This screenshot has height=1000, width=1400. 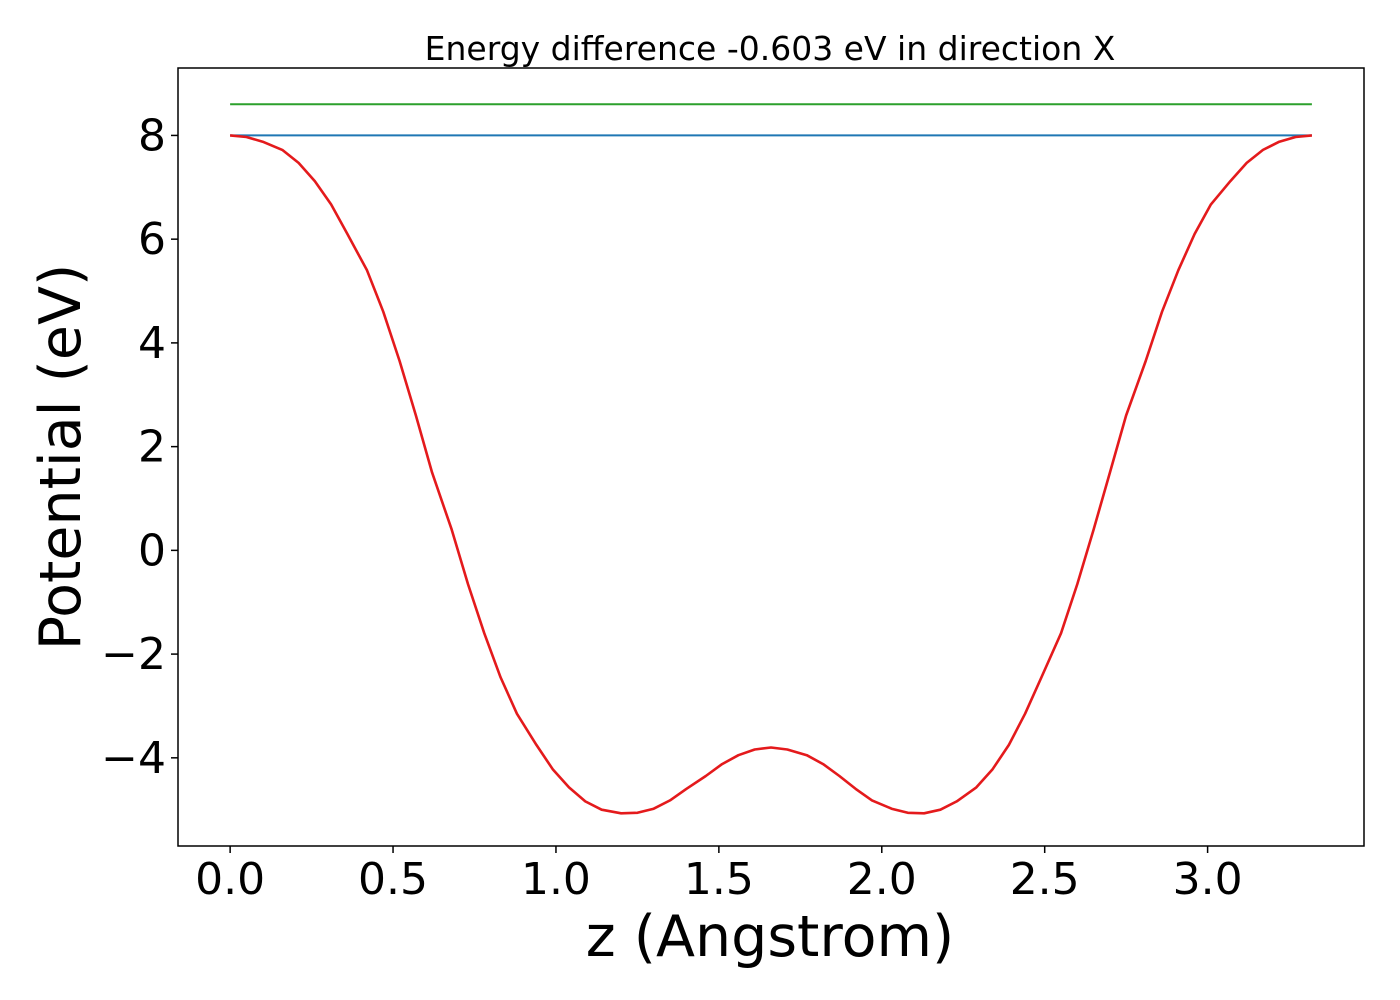 What do you see at coordinates (133, 654) in the screenshot?
I see `y-tick-label-1: −2` at bounding box center [133, 654].